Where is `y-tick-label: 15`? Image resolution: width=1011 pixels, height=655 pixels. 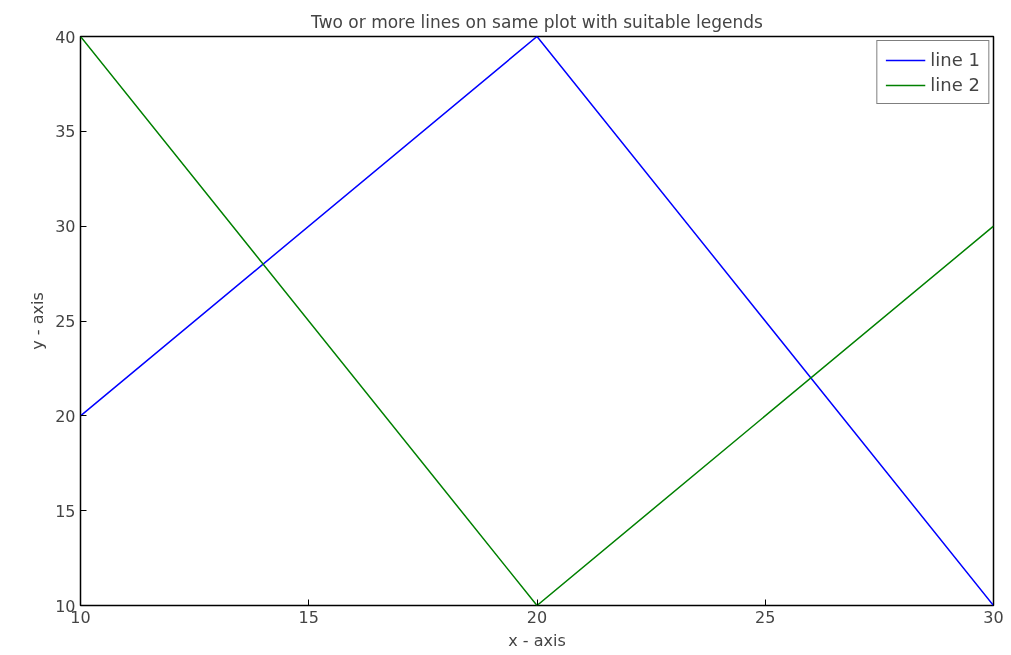
y-tick-label: 15 is located at coordinates (65, 511).